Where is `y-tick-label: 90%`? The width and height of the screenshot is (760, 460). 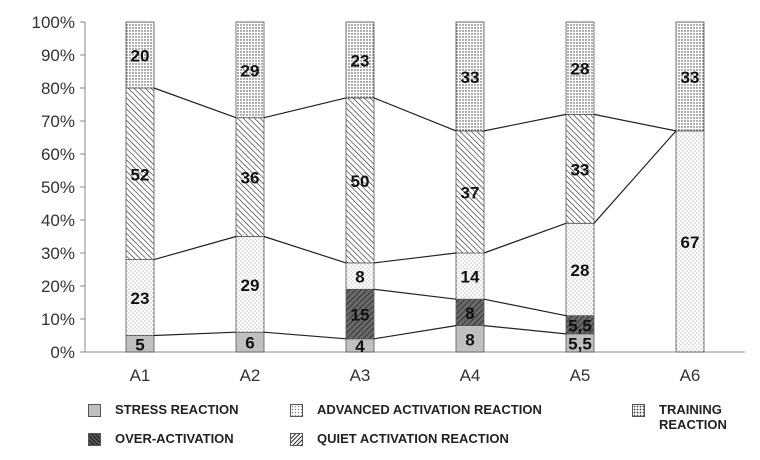
y-tick-label: 90% is located at coordinates (58, 55).